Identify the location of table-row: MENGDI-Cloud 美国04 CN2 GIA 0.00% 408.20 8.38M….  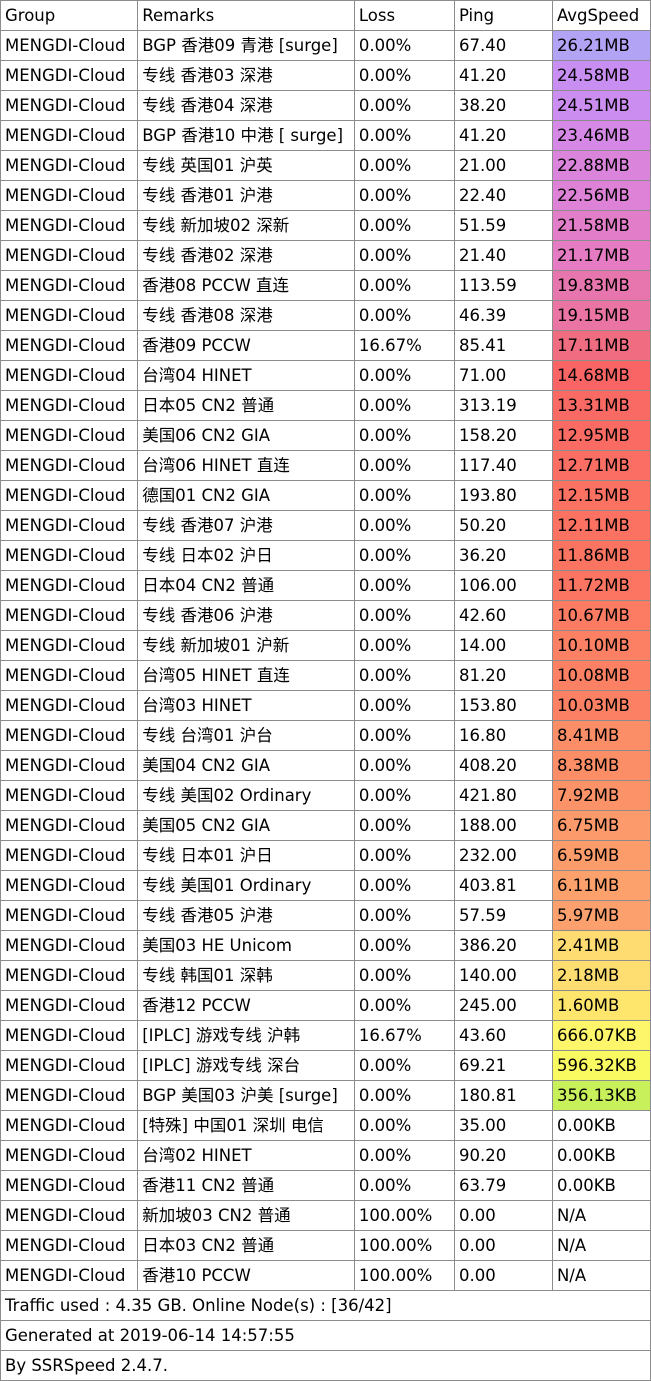
(325, 765).